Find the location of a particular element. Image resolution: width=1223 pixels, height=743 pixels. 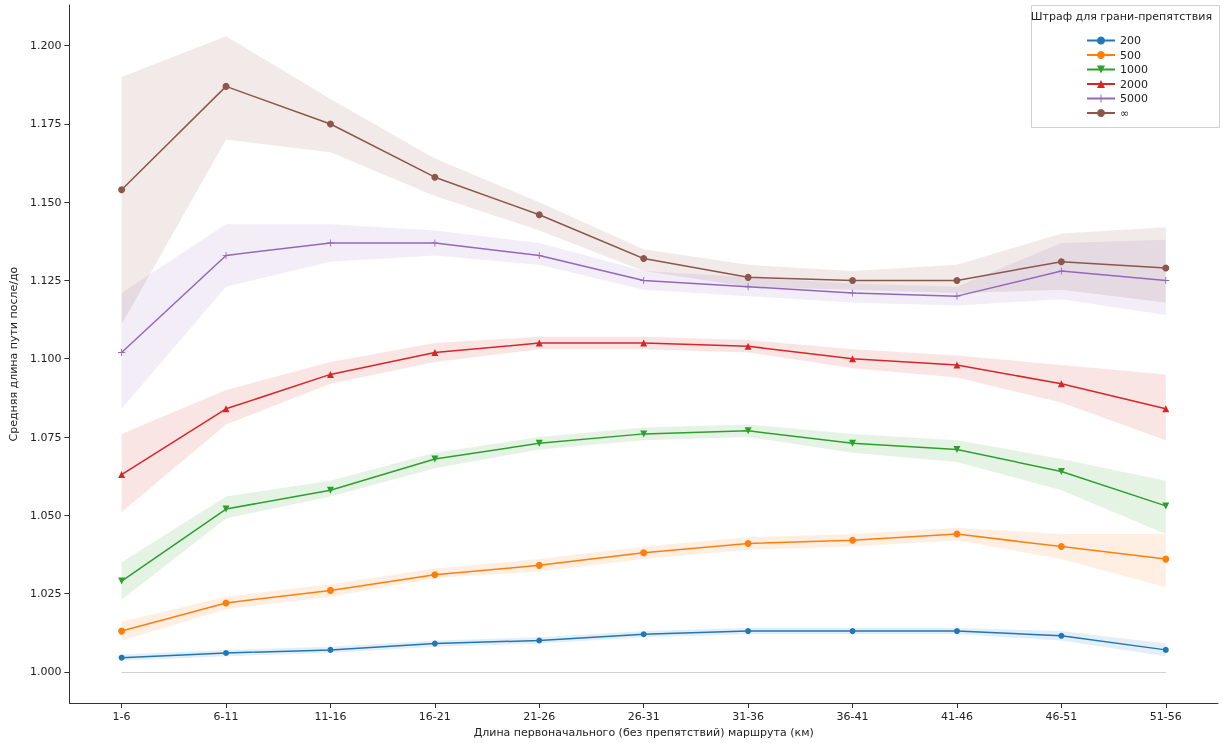

y-tick-label: 1.175 is located at coordinates (45, 124).